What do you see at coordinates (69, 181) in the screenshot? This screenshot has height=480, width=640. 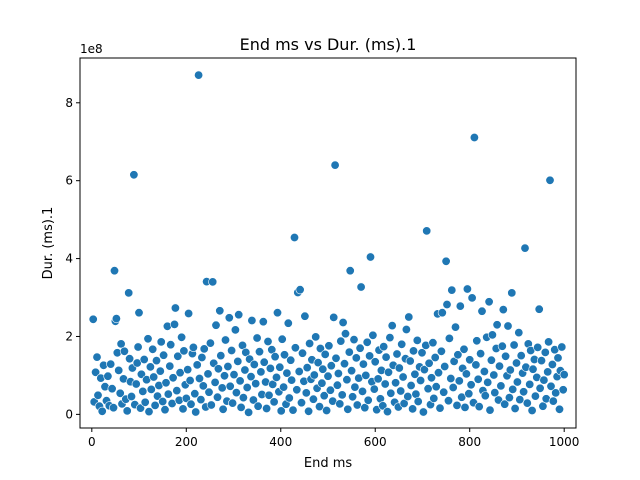 I see `y-tick-label: 6` at bounding box center [69, 181].